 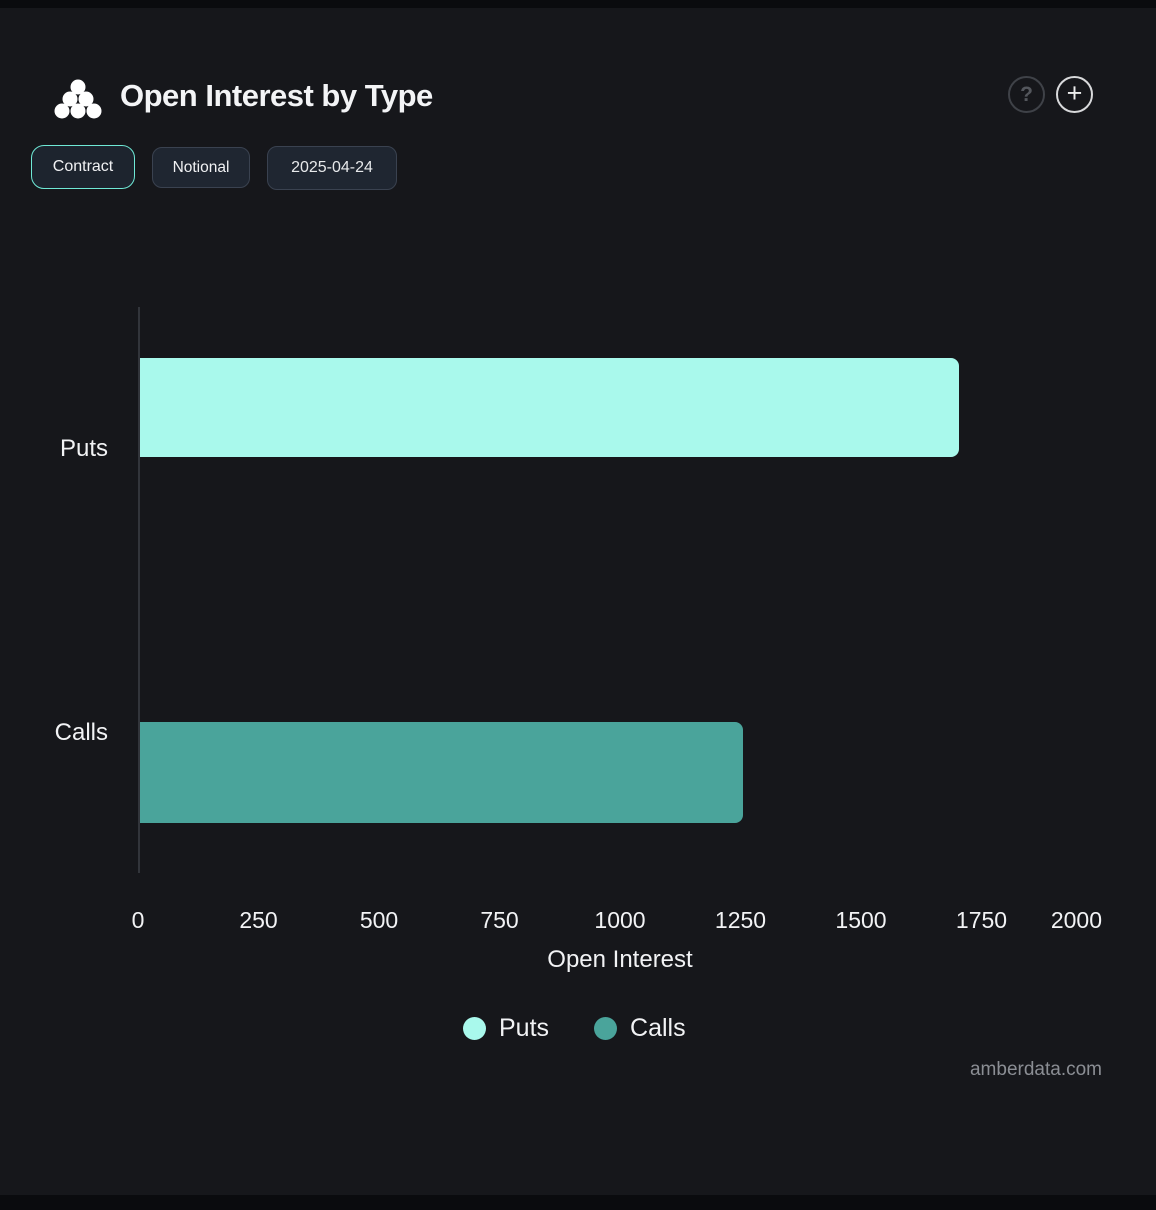 I want to click on watermark: amberdata.com, so click(x=1035, y=1069).